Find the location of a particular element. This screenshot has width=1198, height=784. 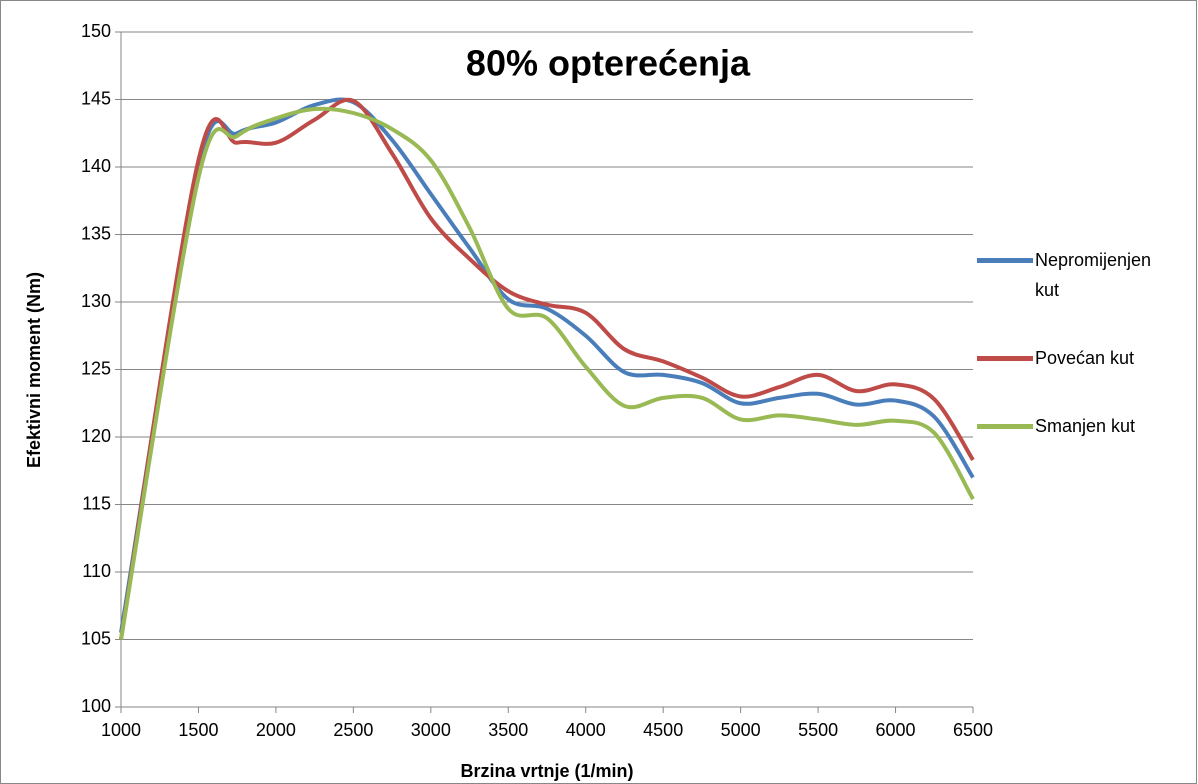

x-tick-label: 4500 is located at coordinates (663, 730).